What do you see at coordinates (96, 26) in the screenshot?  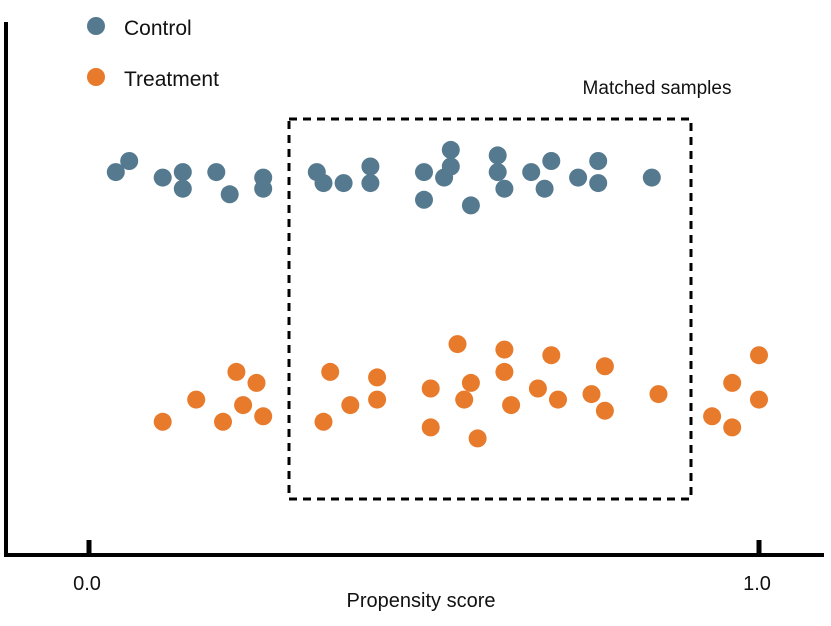 I see `legend-marker-control` at bounding box center [96, 26].